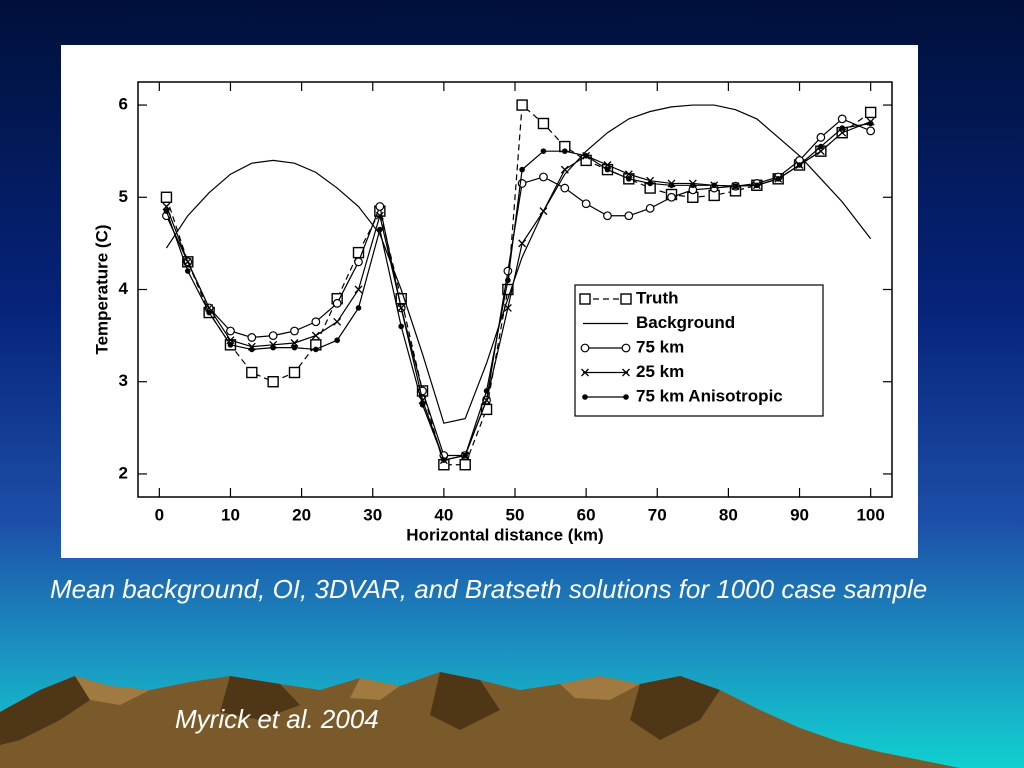 The width and height of the screenshot is (1024, 768). Describe the element at coordinates (660, 371) in the screenshot. I see `legend-label: 25 km` at that location.